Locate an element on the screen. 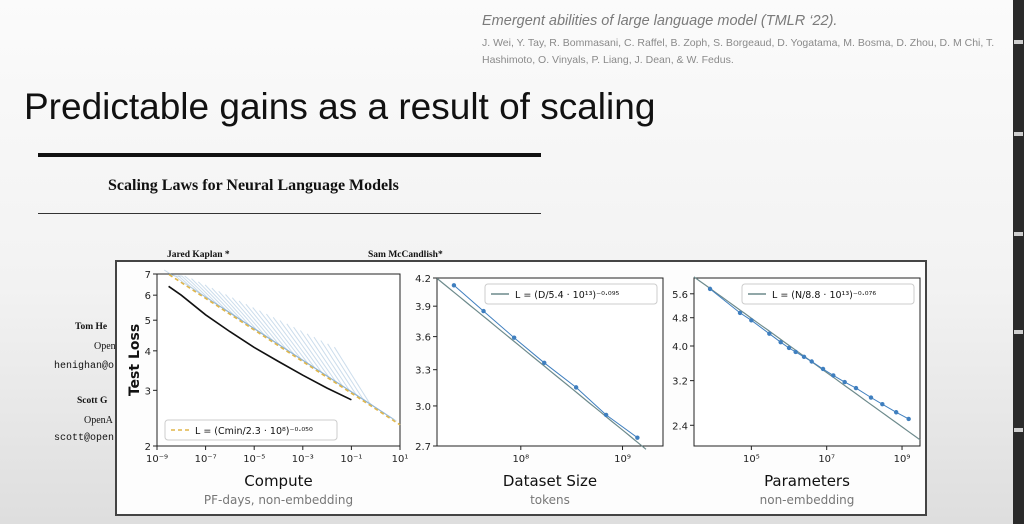  y-tick-label: 3.3 is located at coordinates (423, 371).